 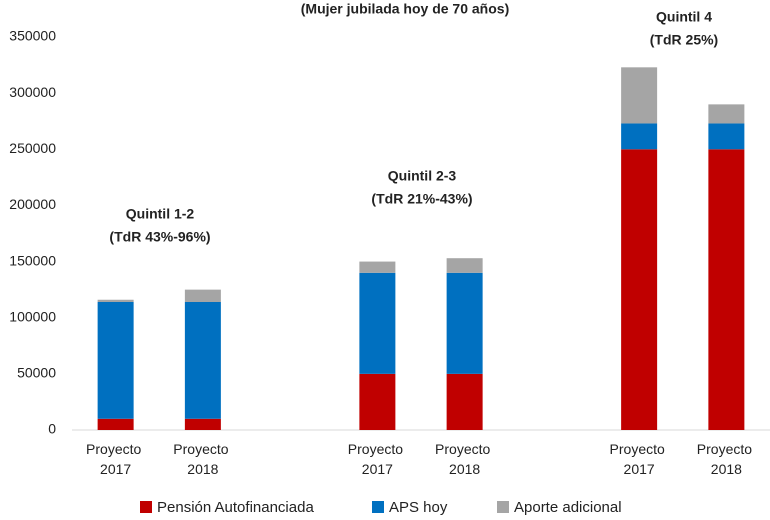 What do you see at coordinates (422, 176) in the screenshot?
I see `annotation: Quintil 2-3` at bounding box center [422, 176].